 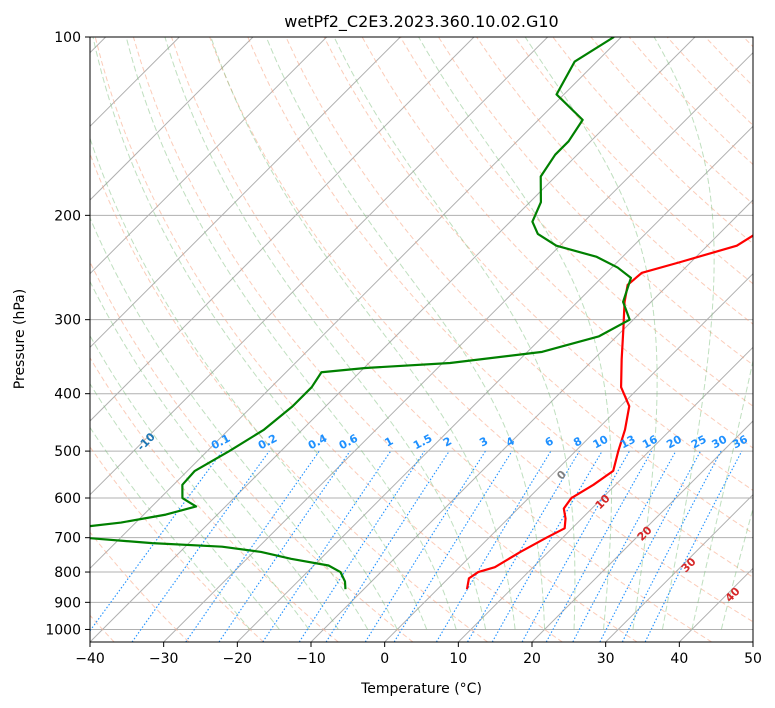 I want to click on y-axis-label: Pressure (hPa), so click(x=20, y=339).